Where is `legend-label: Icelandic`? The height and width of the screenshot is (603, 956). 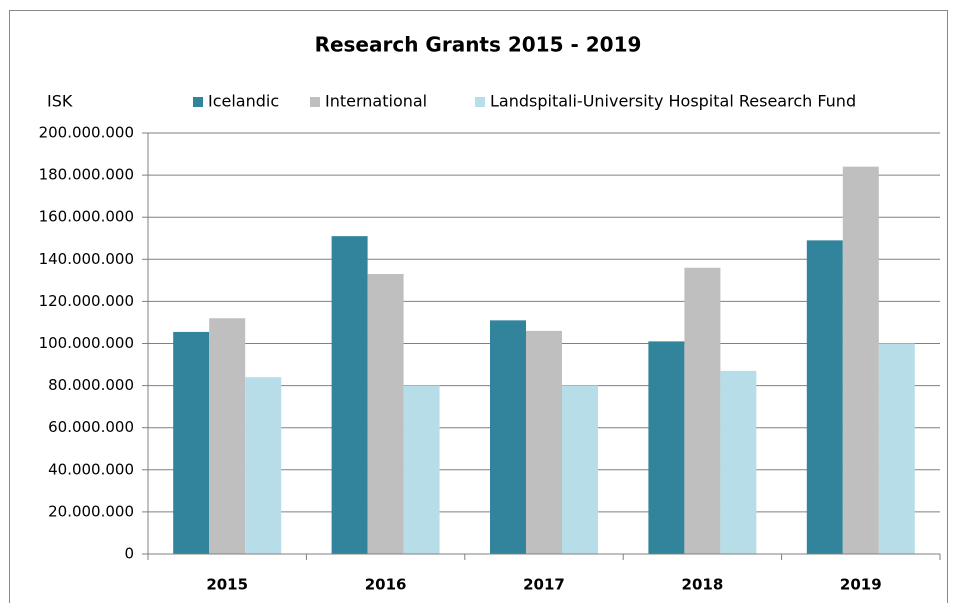
legend-label: Icelandic is located at coordinates (243, 101).